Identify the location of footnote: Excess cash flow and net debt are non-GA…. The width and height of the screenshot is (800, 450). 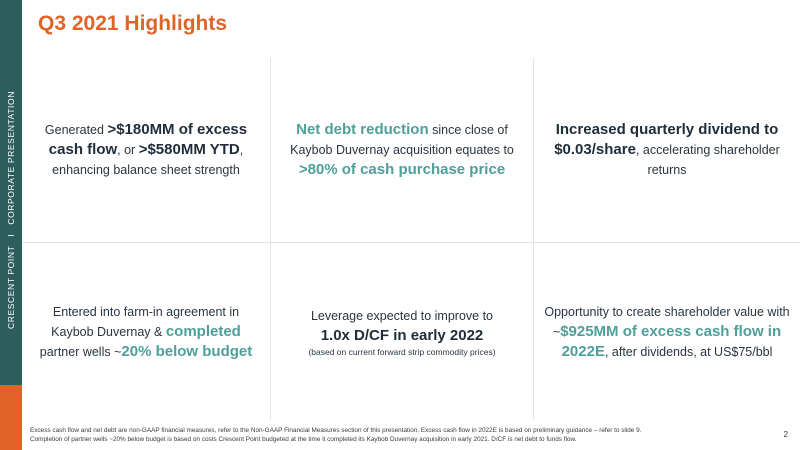
(400, 435).